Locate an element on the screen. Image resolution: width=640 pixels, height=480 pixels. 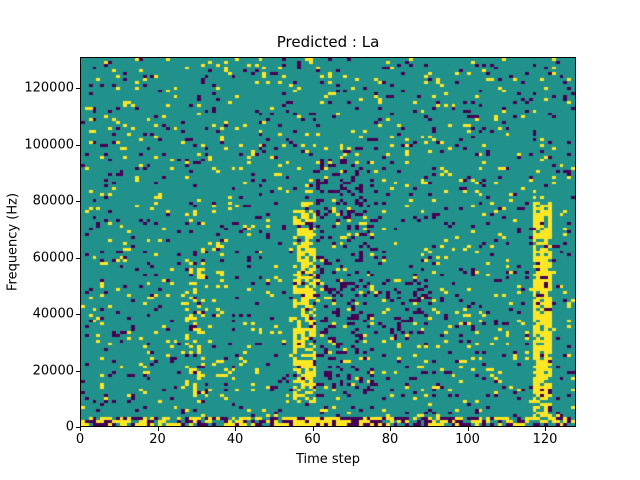
y-tick-label: 80000 is located at coordinates (53, 201).